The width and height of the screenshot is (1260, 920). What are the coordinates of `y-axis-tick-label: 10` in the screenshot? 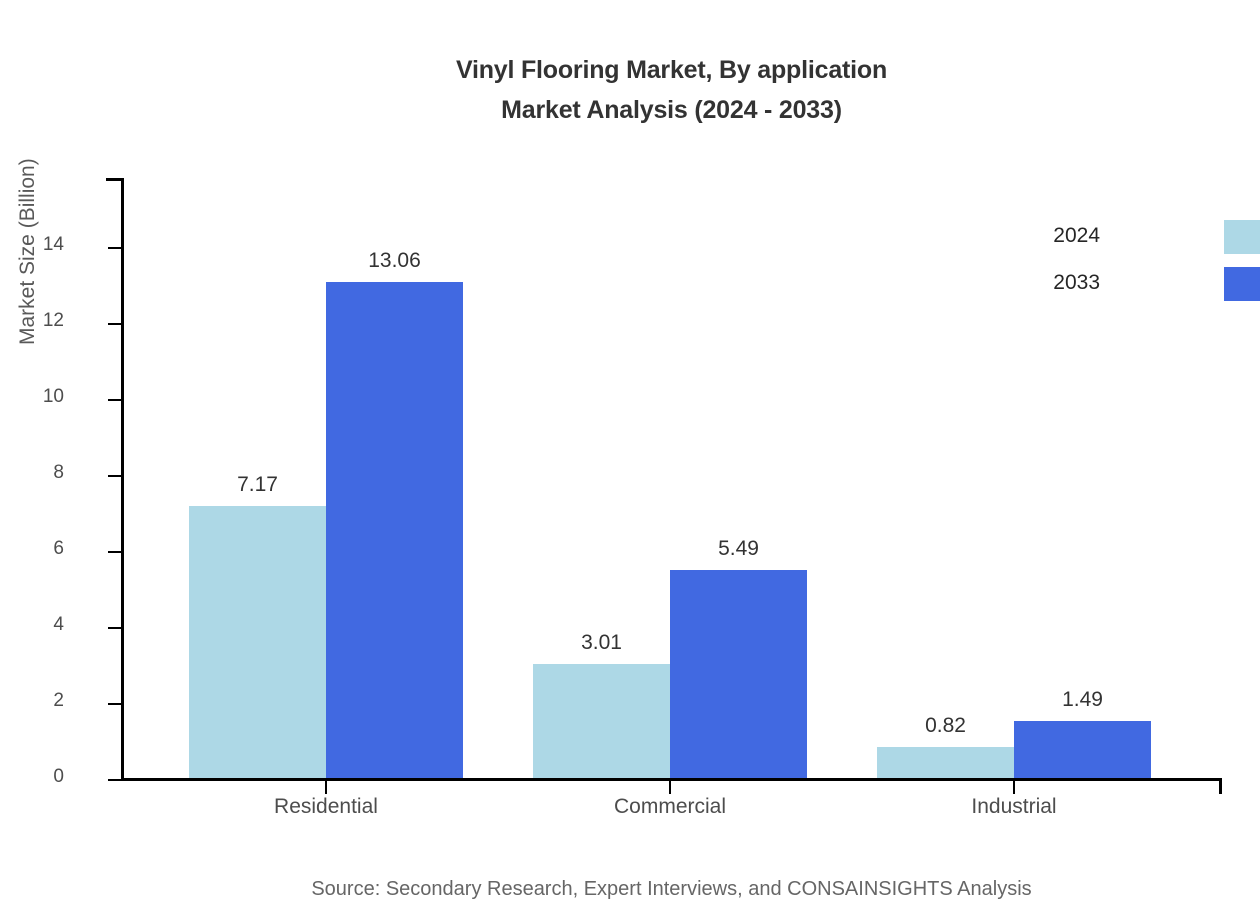 It's located at (53, 397).